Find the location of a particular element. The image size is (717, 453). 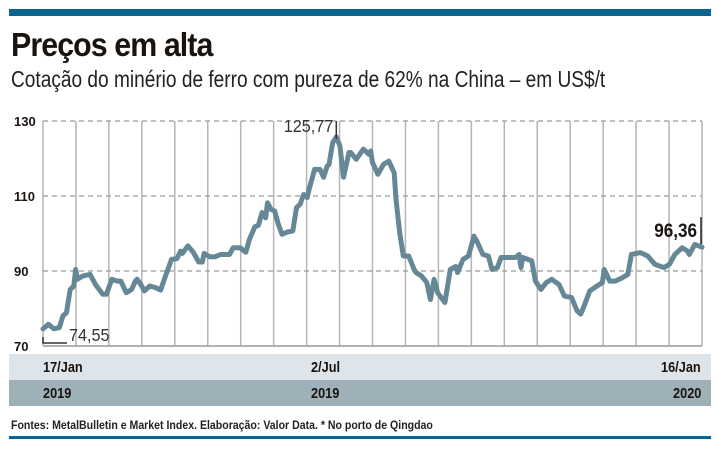

x-tick-year-end: 2020 is located at coordinates (686, 393).